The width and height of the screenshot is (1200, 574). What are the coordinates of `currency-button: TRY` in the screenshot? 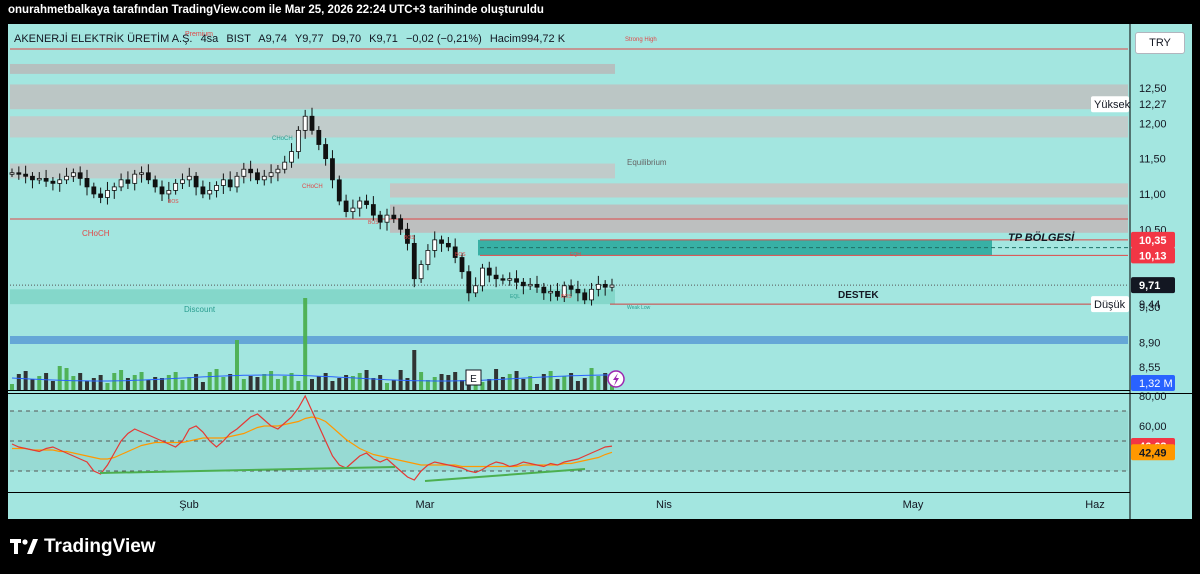 It's located at (1160, 43).